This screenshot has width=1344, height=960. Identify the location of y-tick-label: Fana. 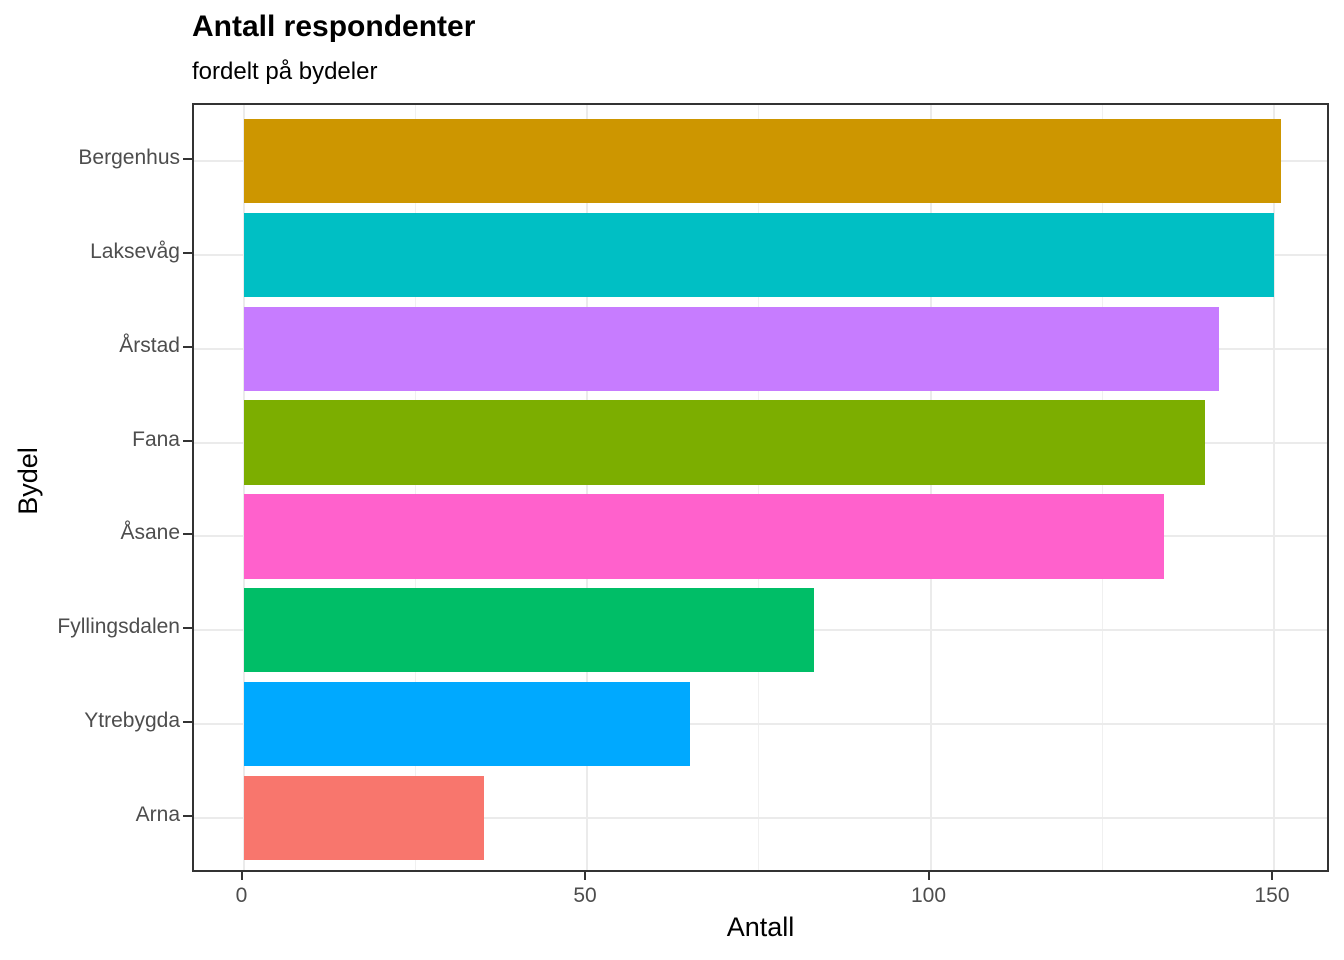
(156, 439).